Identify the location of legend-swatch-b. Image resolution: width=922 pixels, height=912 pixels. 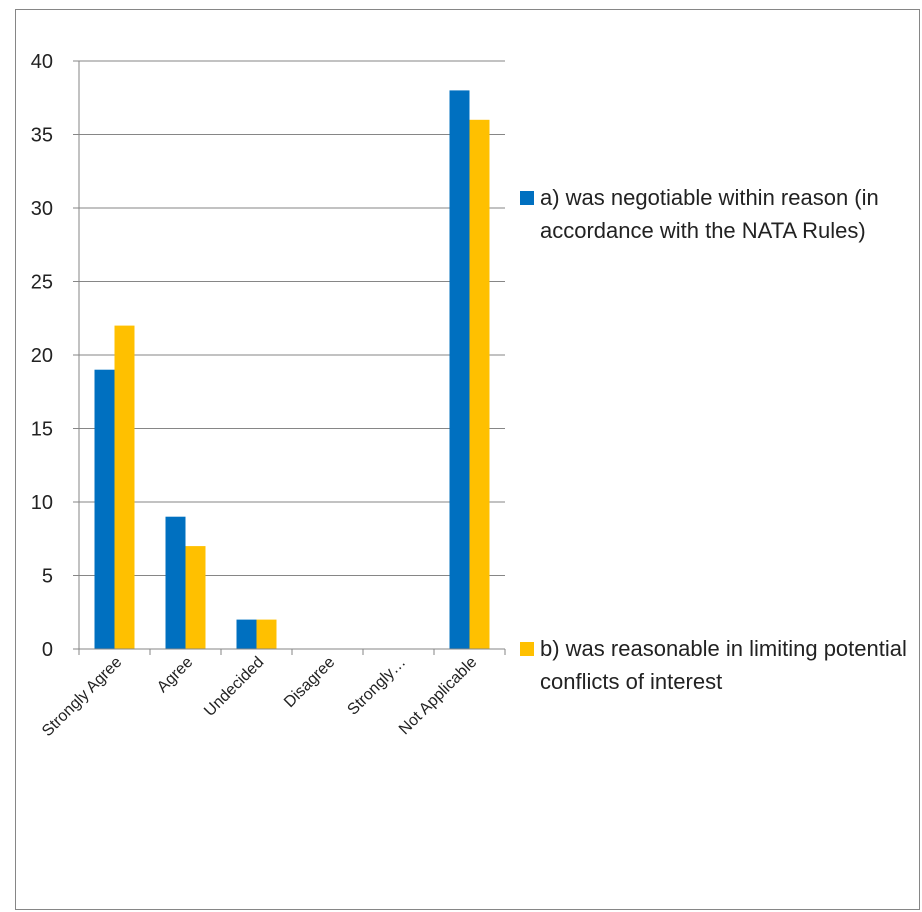
(527, 649).